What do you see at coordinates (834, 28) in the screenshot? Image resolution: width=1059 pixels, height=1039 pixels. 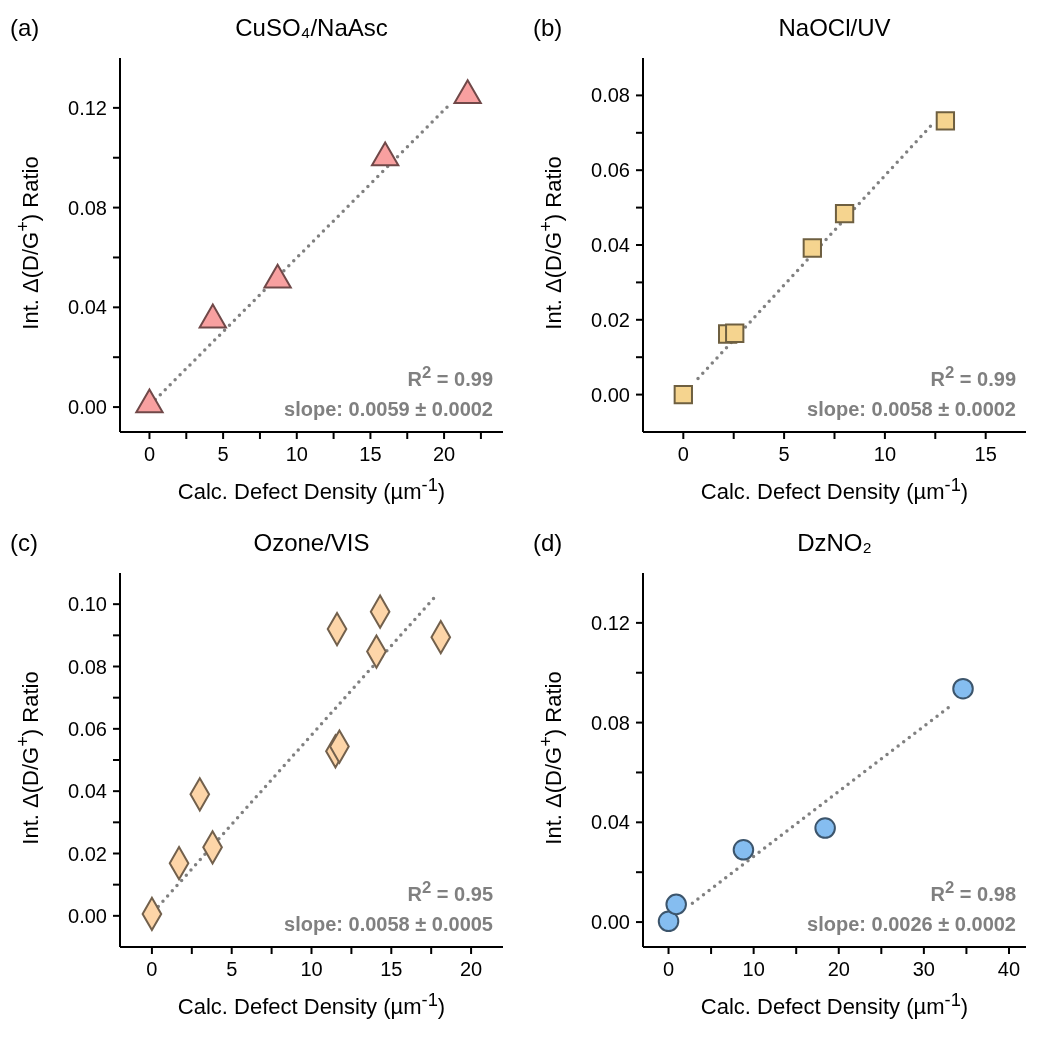 I see `chart-title: NaOCl/UV` at bounding box center [834, 28].